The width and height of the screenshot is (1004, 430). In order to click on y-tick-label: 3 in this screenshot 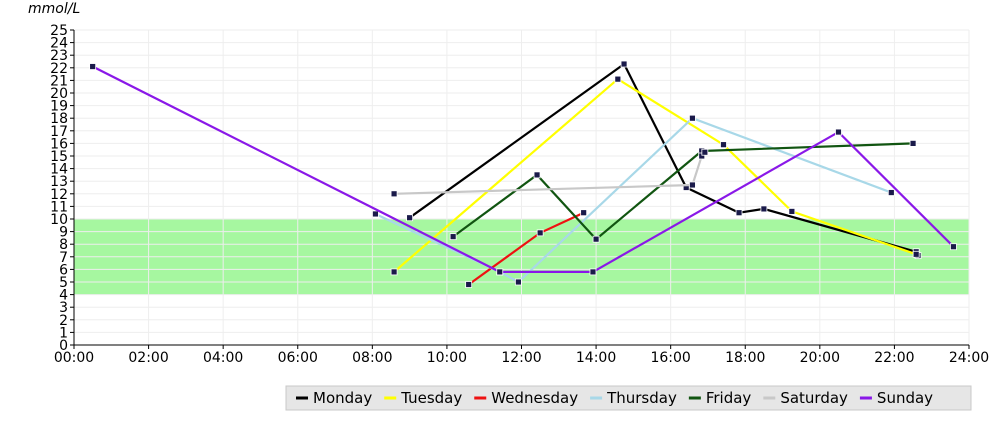, I will do `click(63, 308)`.